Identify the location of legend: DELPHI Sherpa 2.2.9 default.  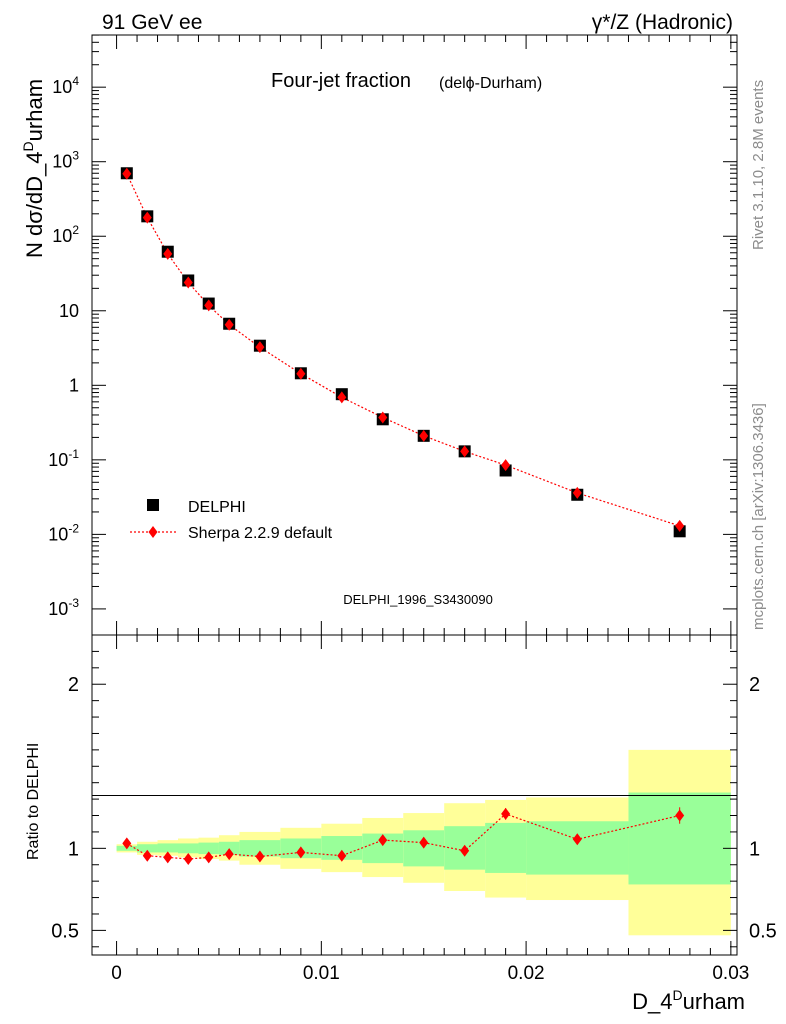
(231, 520).